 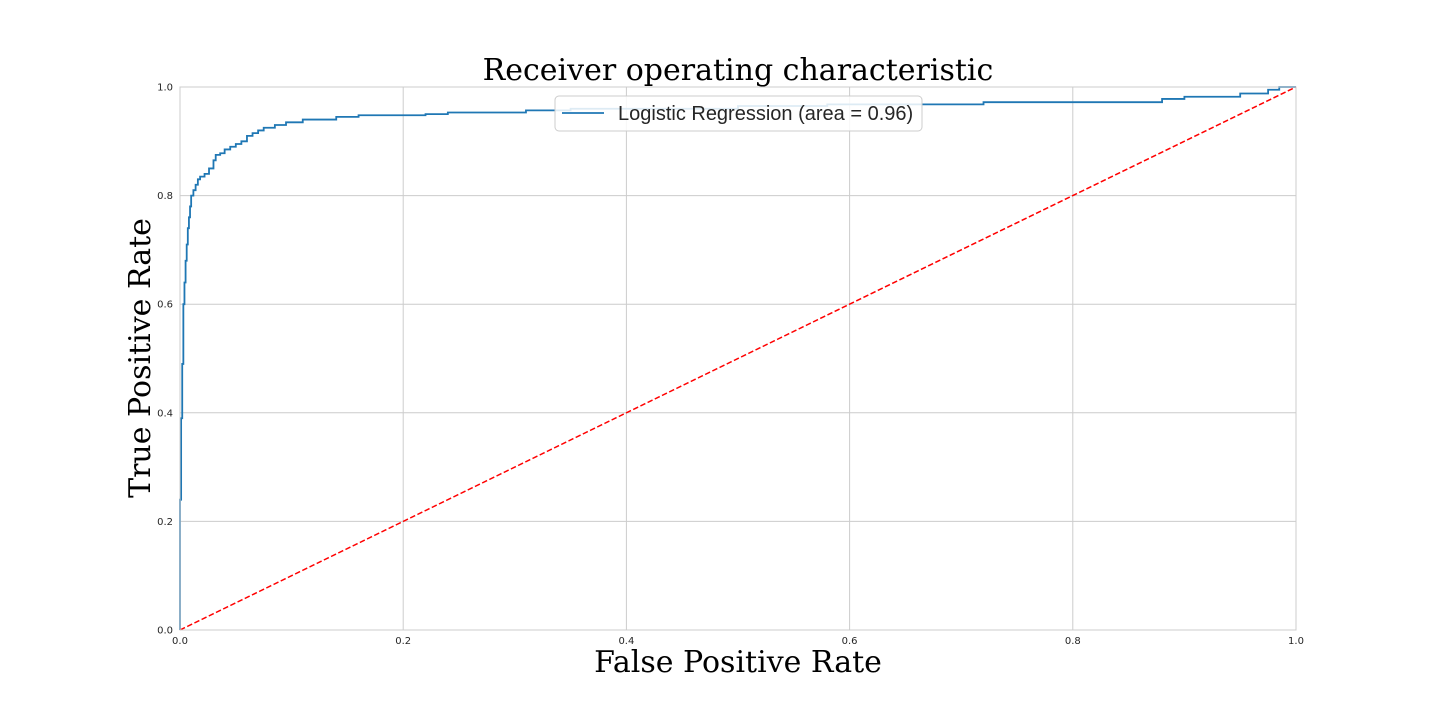 I want to click on legend-box, so click(x=738, y=113).